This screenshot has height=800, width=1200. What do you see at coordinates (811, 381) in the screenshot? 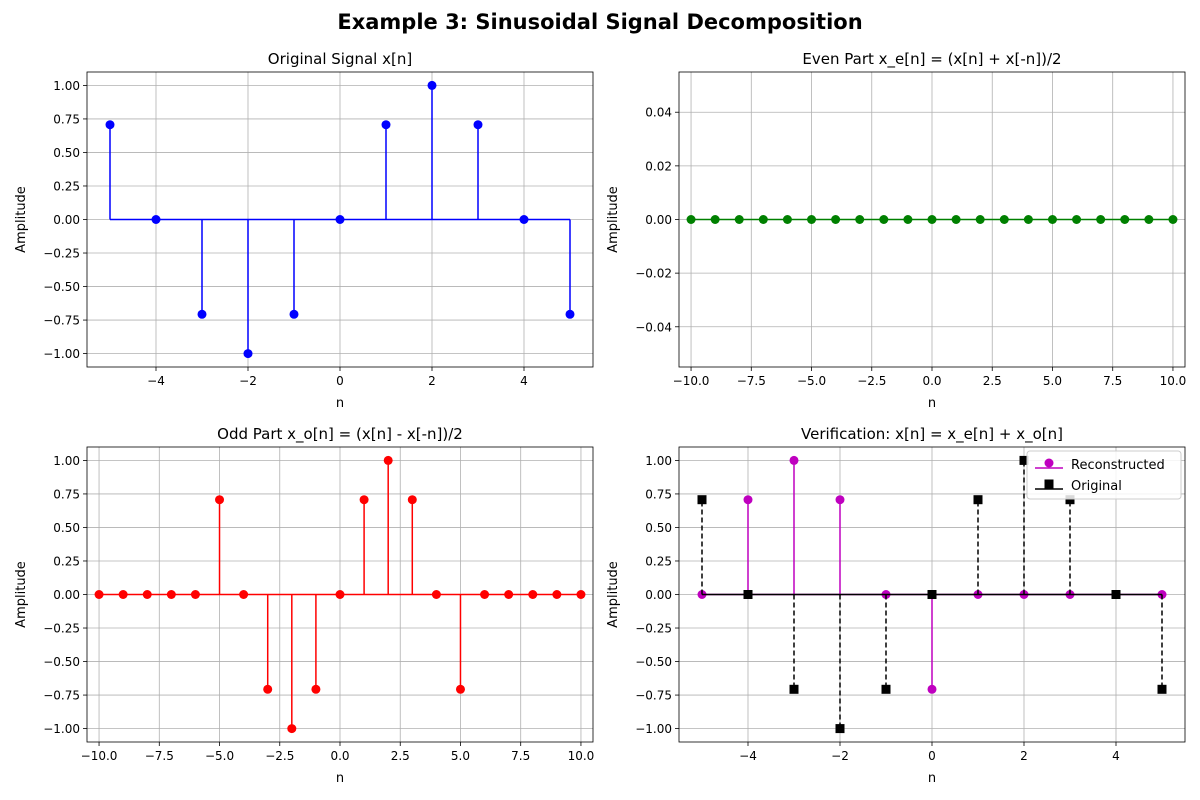
I see `x-tick-label: −5.0` at bounding box center [811, 381].